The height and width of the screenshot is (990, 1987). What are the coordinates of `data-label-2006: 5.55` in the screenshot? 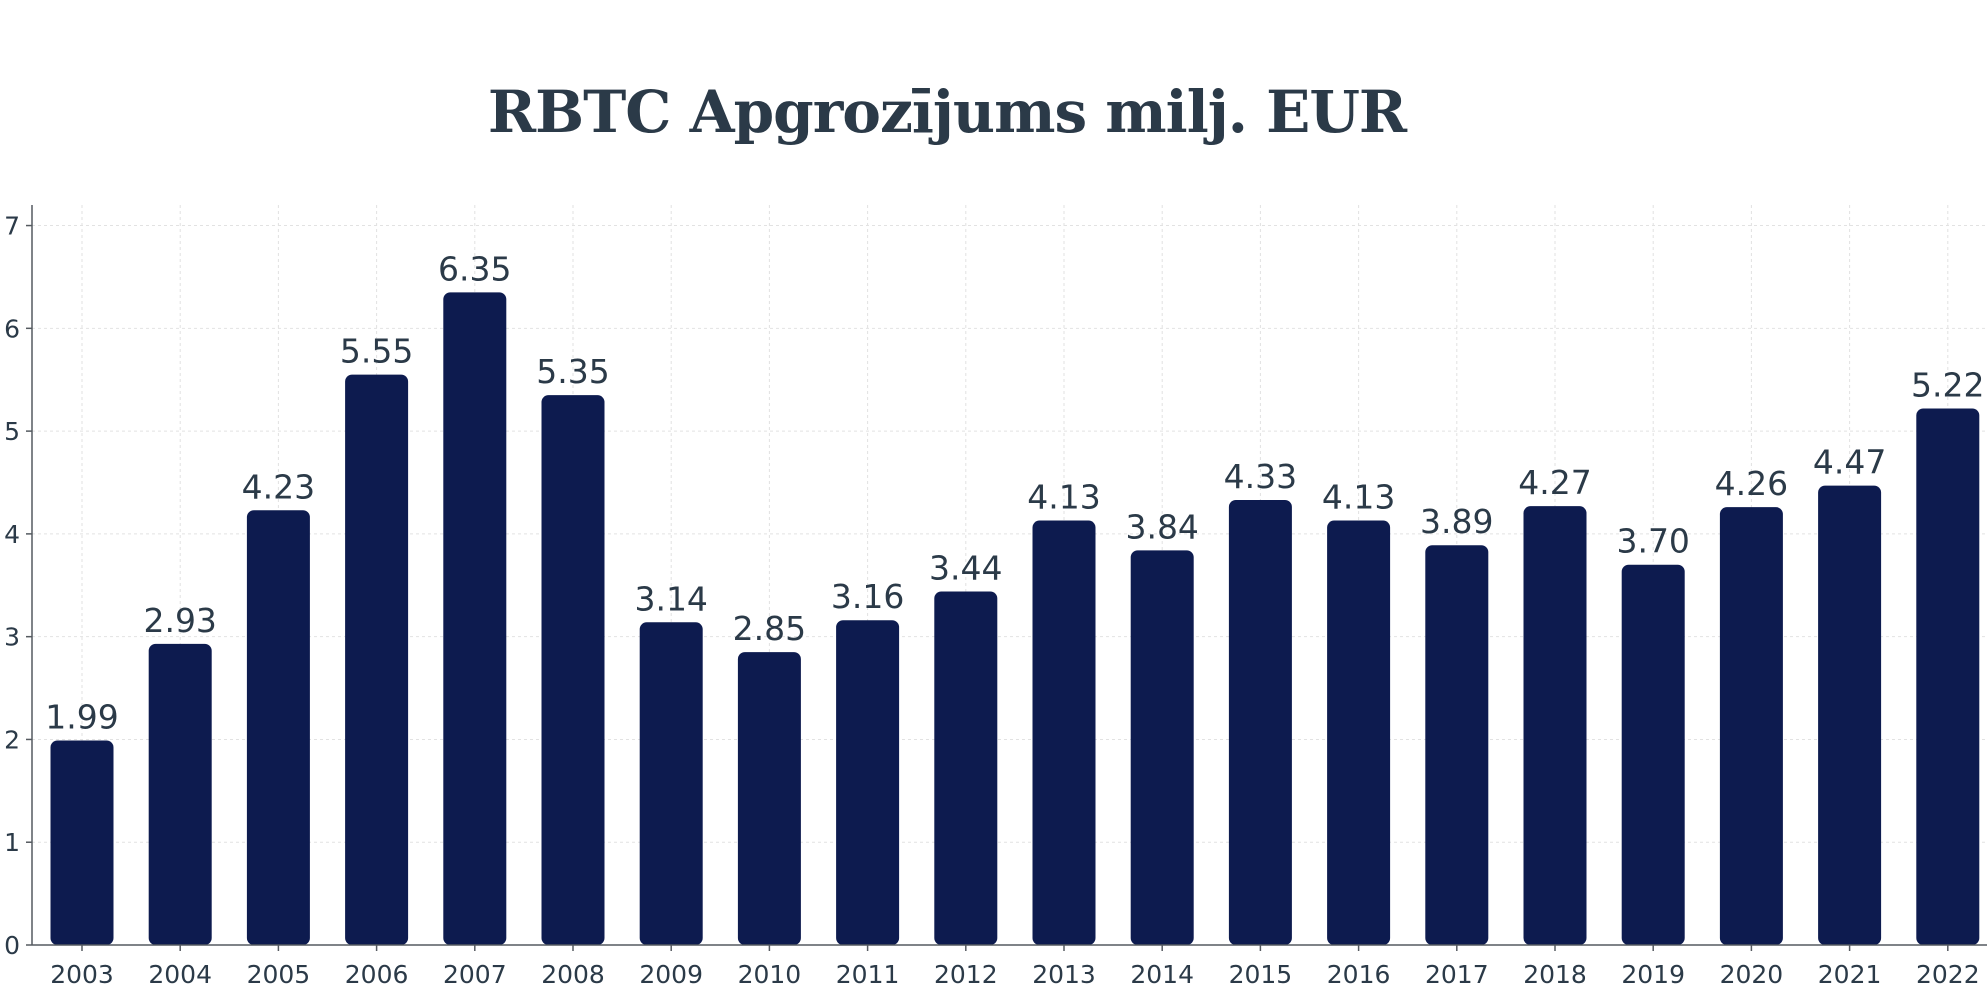 It's located at (376, 351).